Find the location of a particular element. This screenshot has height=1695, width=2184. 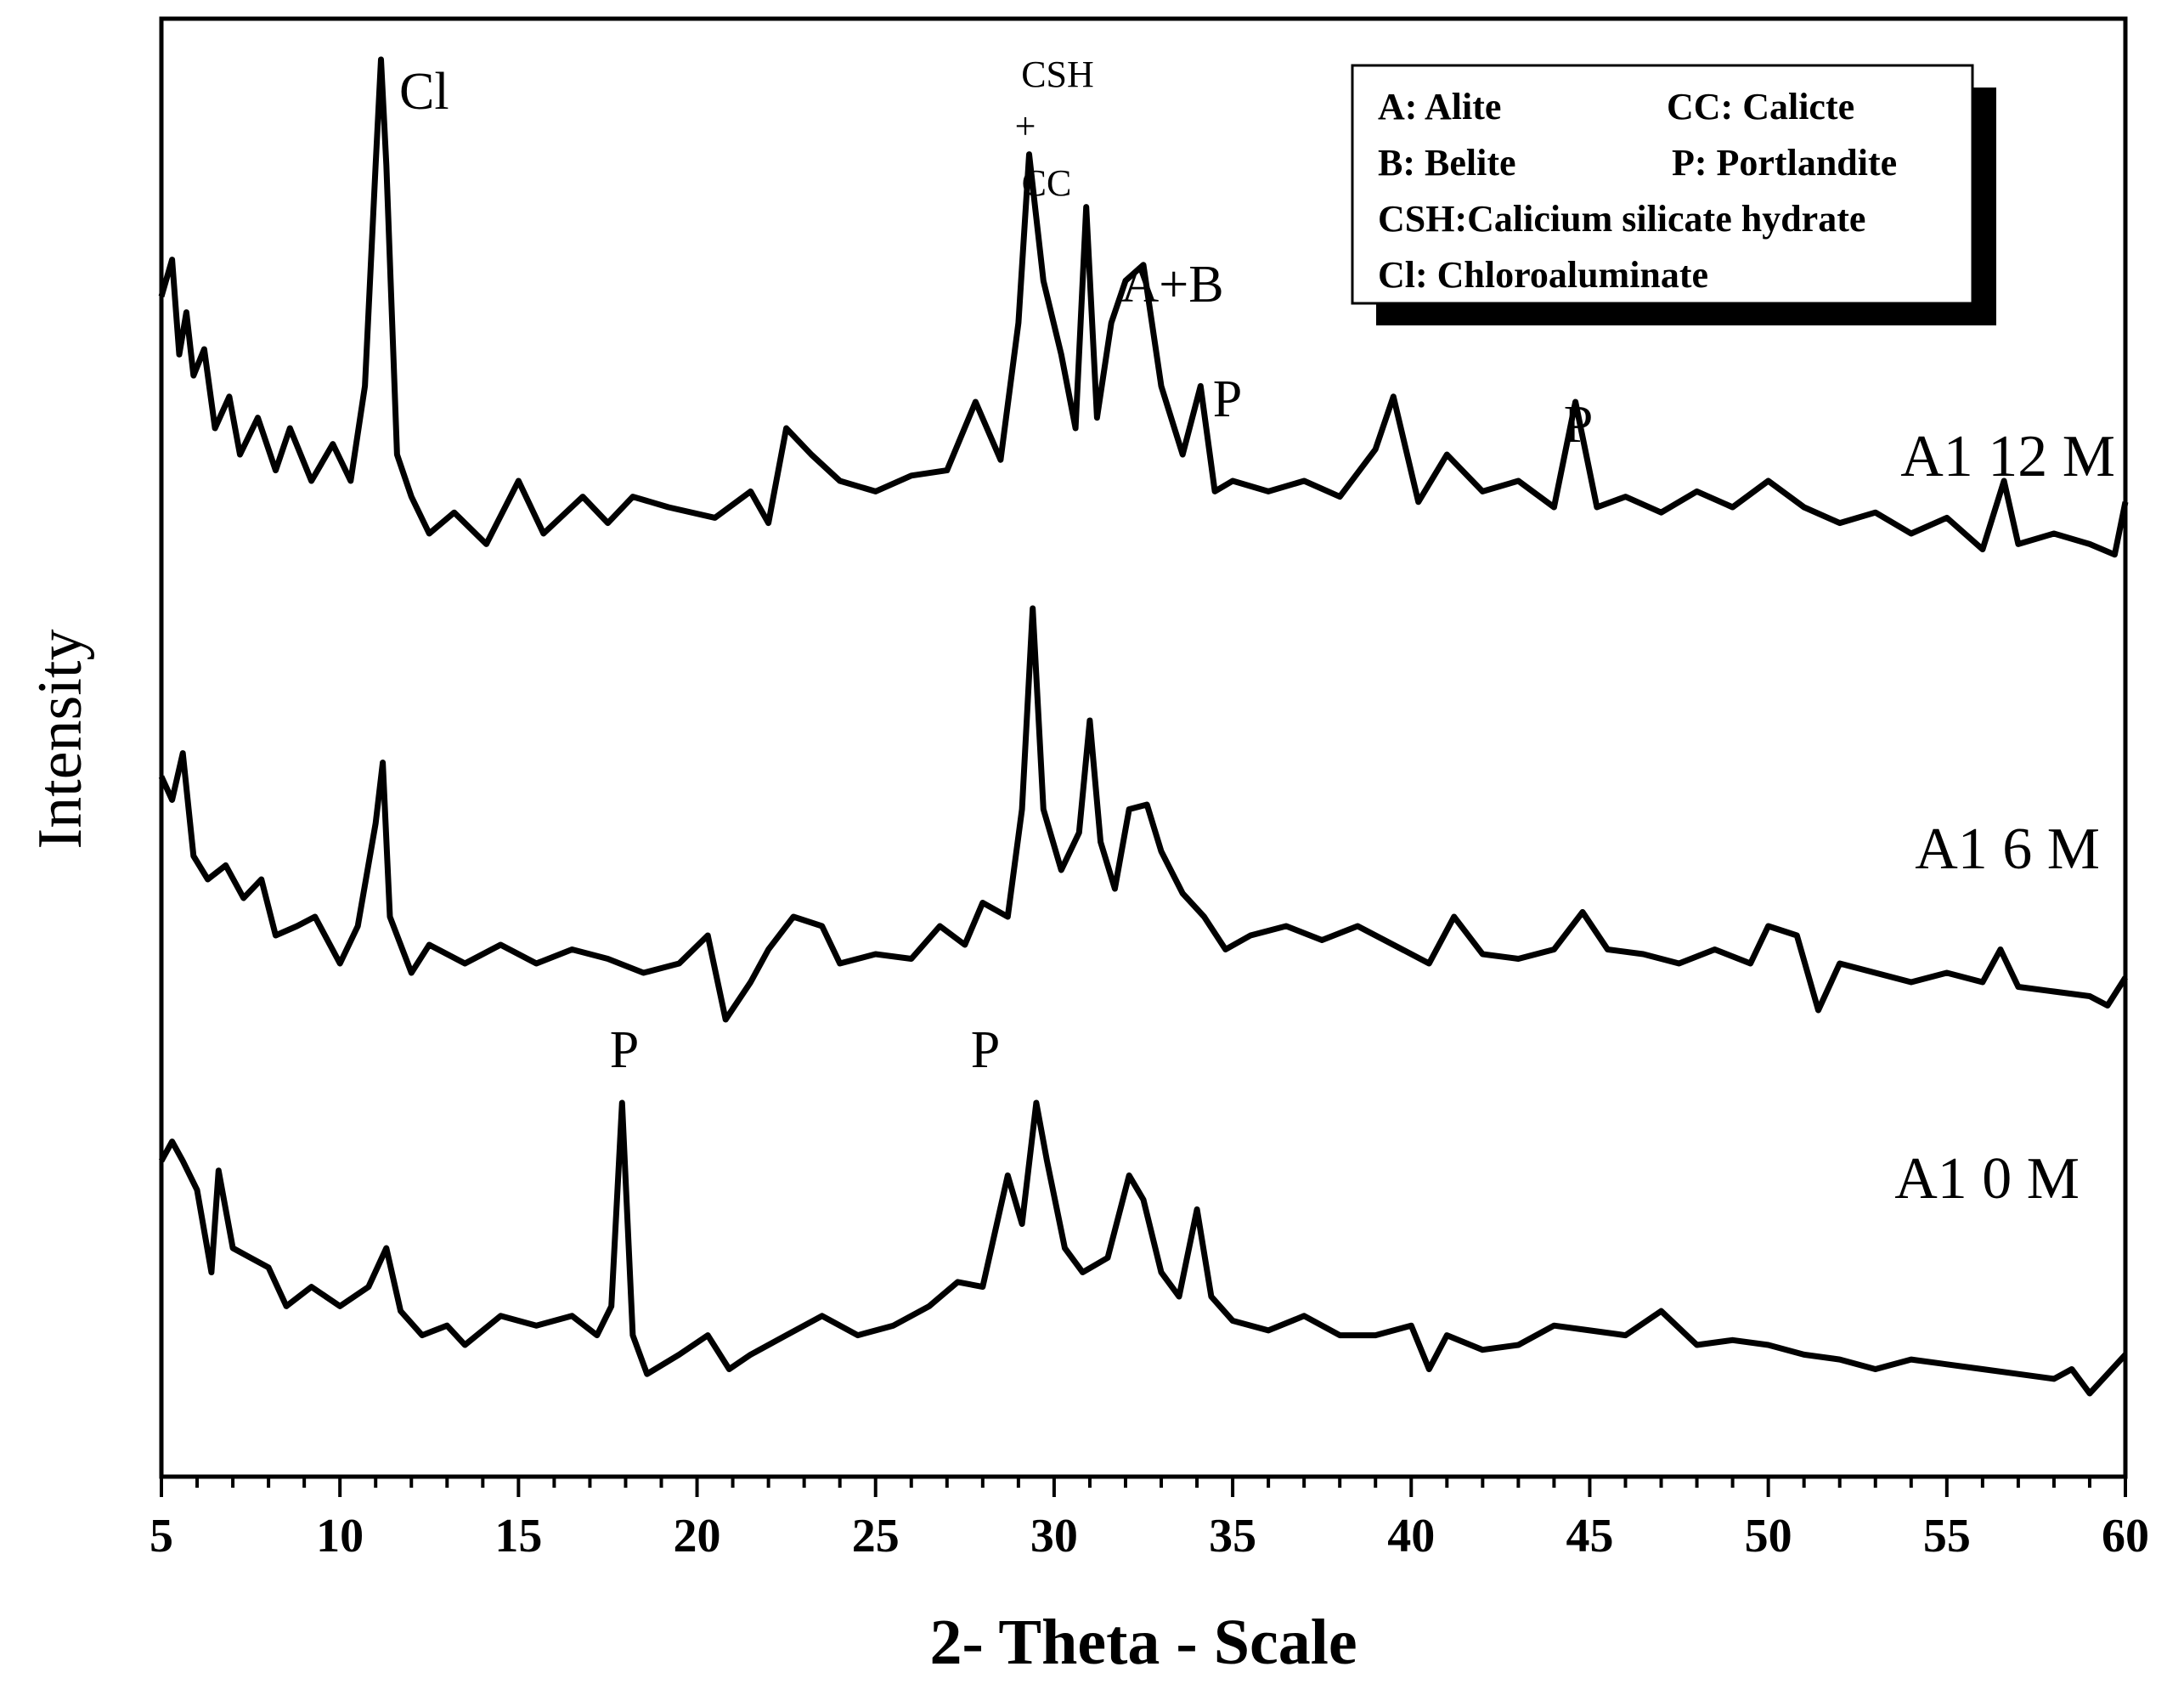

legend-box is located at coordinates (1663, 184).